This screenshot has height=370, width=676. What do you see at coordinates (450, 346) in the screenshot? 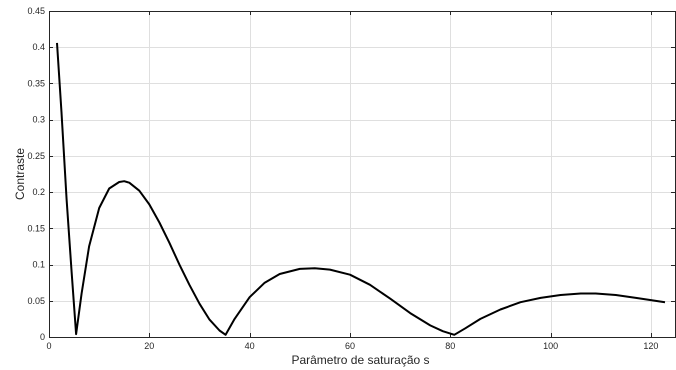
I see `x-tick-label: 80` at bounding box center [450, 346].